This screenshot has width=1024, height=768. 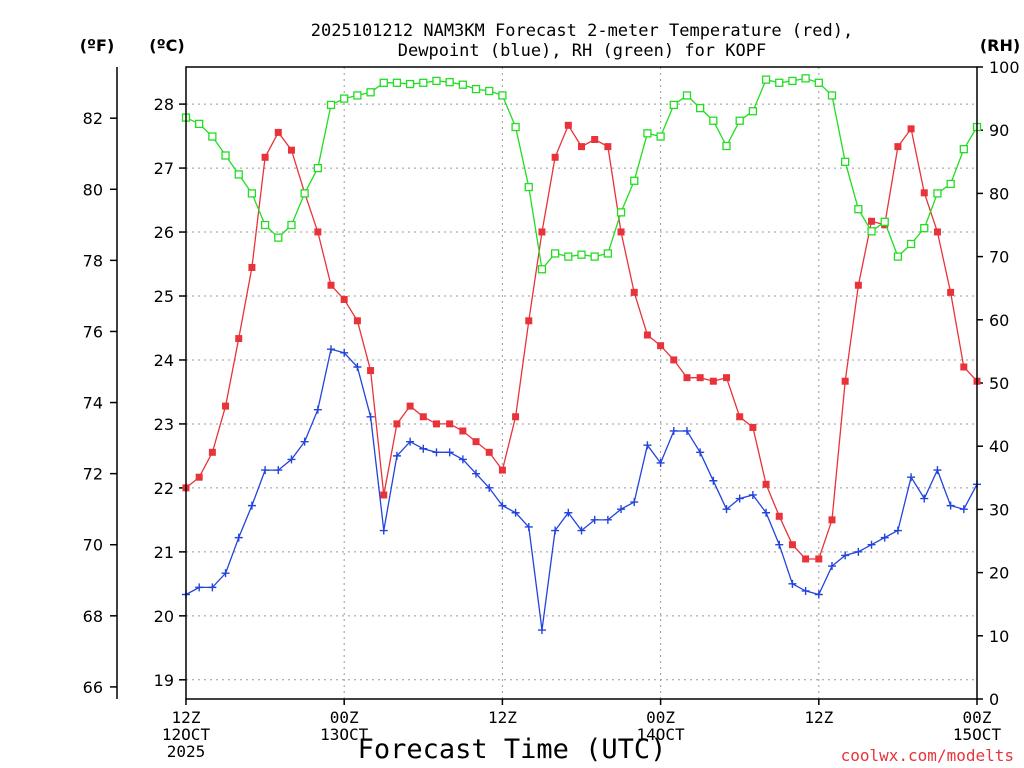 What do you see at coordinates (999, 573) in the screenshot?
I see `rh-tick-label: 20` at bounding box center [999, 573].